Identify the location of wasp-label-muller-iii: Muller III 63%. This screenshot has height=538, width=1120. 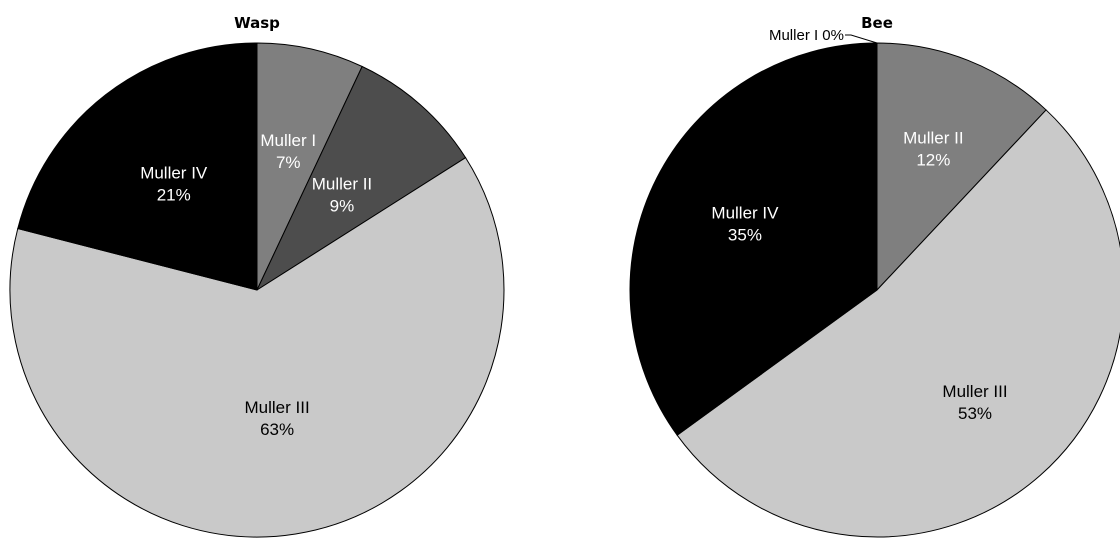
(276, 418).